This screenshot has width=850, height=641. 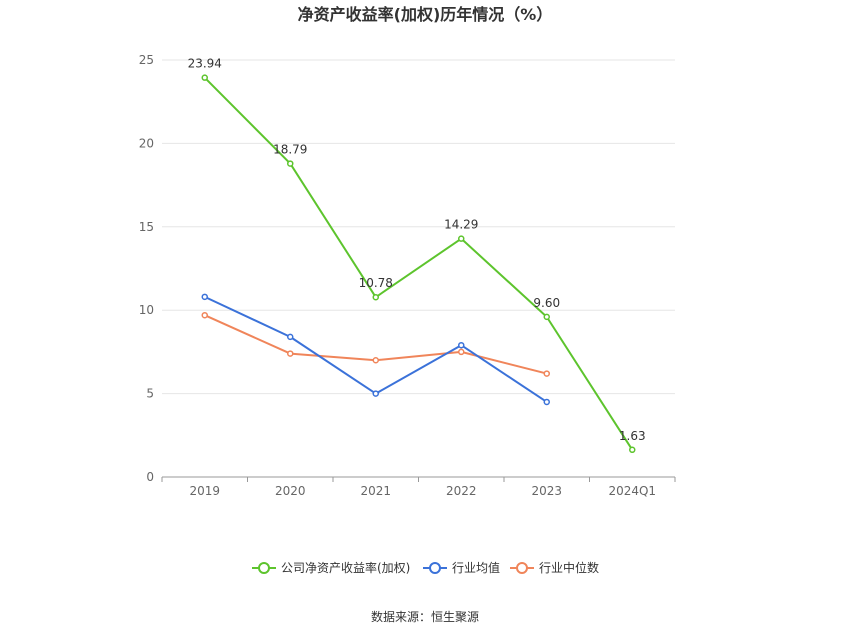 What do you see at coordinates (425, 616) in the screenshot?
I see `source-note: 数据来源：恒生聚源` at bounding box center [425, 616].